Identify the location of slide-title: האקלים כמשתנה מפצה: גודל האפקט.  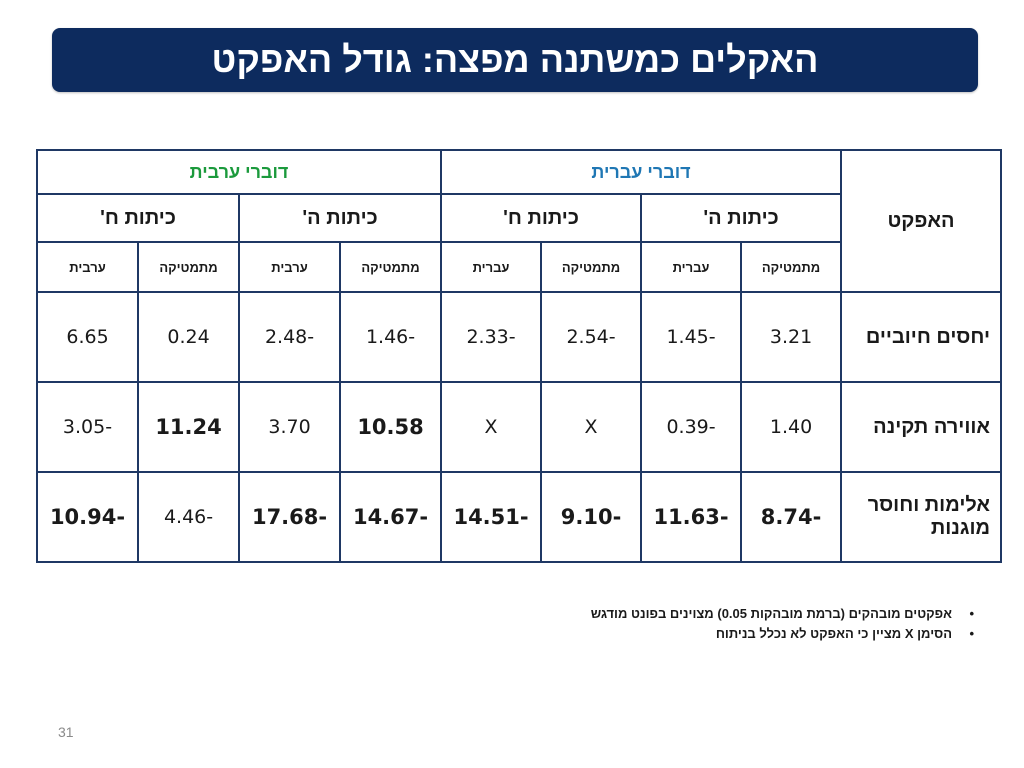
(515, 59).